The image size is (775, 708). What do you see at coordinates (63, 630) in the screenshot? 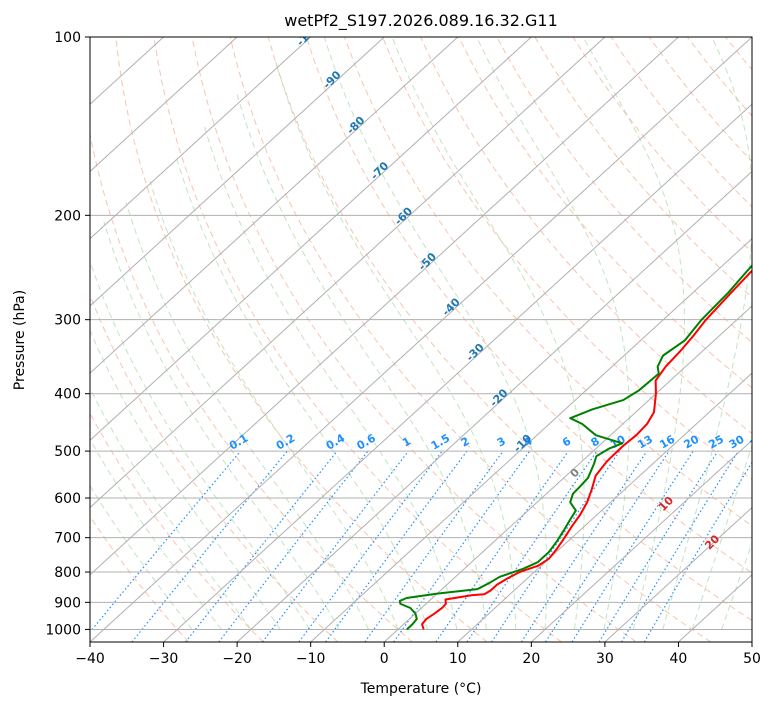
I see `y-tick-label: 1000` at bounding box center [63, 630].